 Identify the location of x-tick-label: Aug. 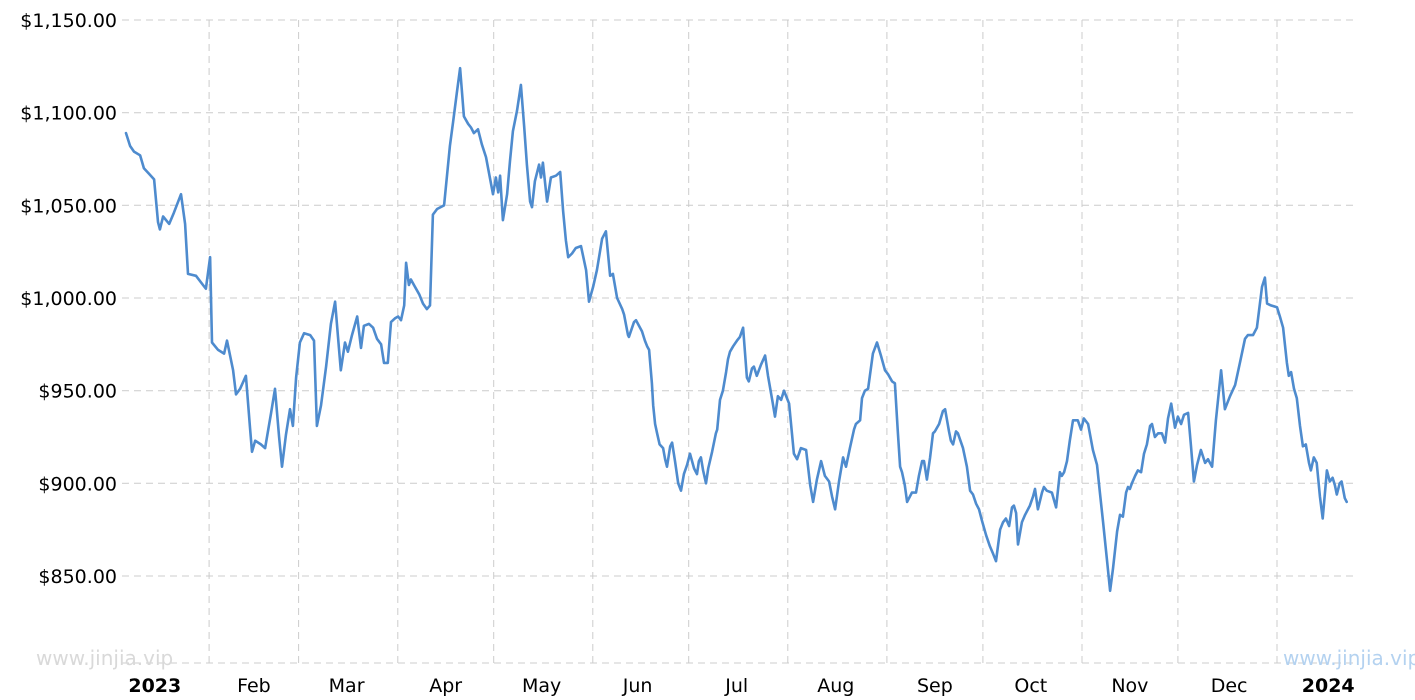
(835, 686).